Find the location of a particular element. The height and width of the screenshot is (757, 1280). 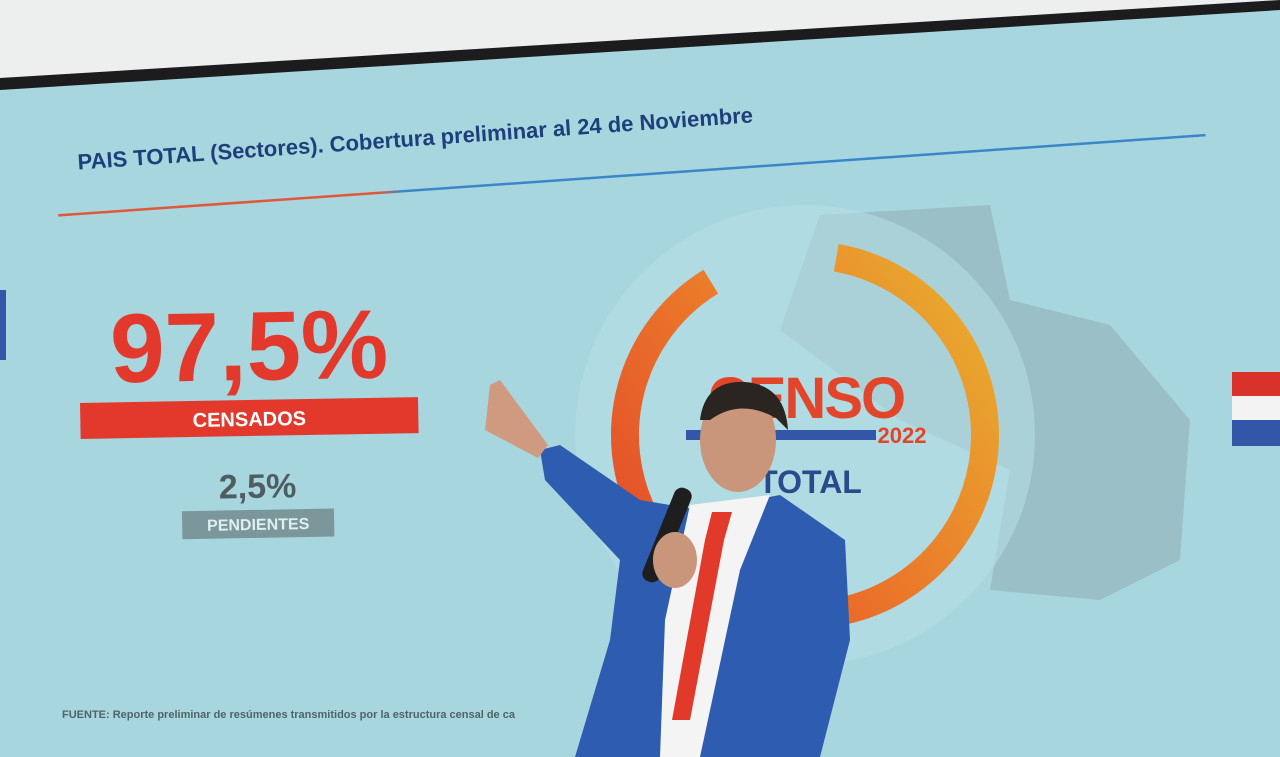

secondary-value: 2,5% is located at coordinates (257, 486).